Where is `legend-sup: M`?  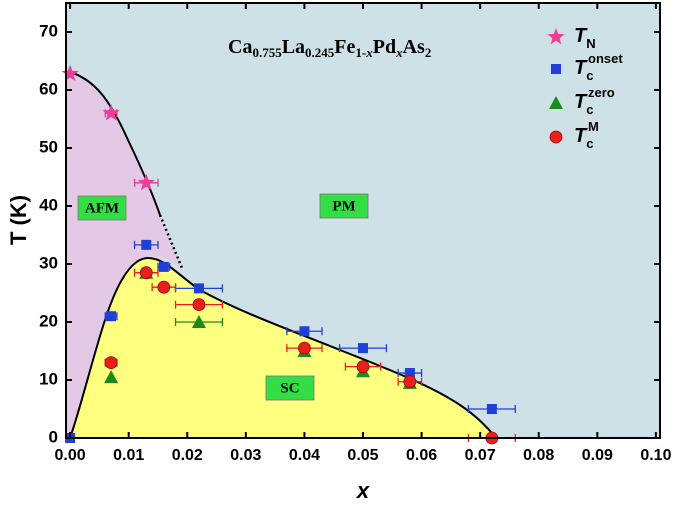
legend-sup: M is located at coordinates (593, 126).